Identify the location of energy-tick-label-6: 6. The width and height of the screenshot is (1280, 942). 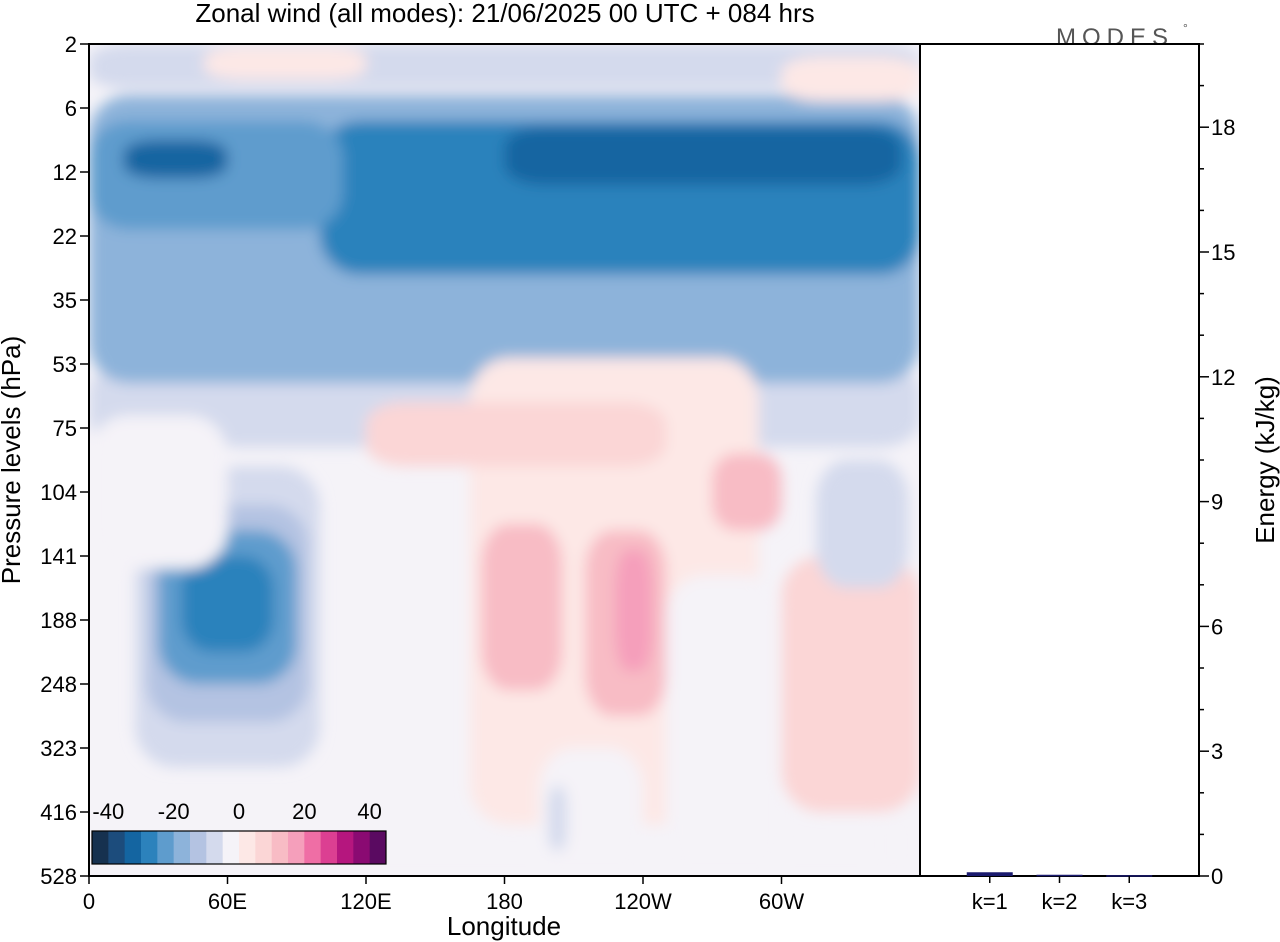
(1217, 626).